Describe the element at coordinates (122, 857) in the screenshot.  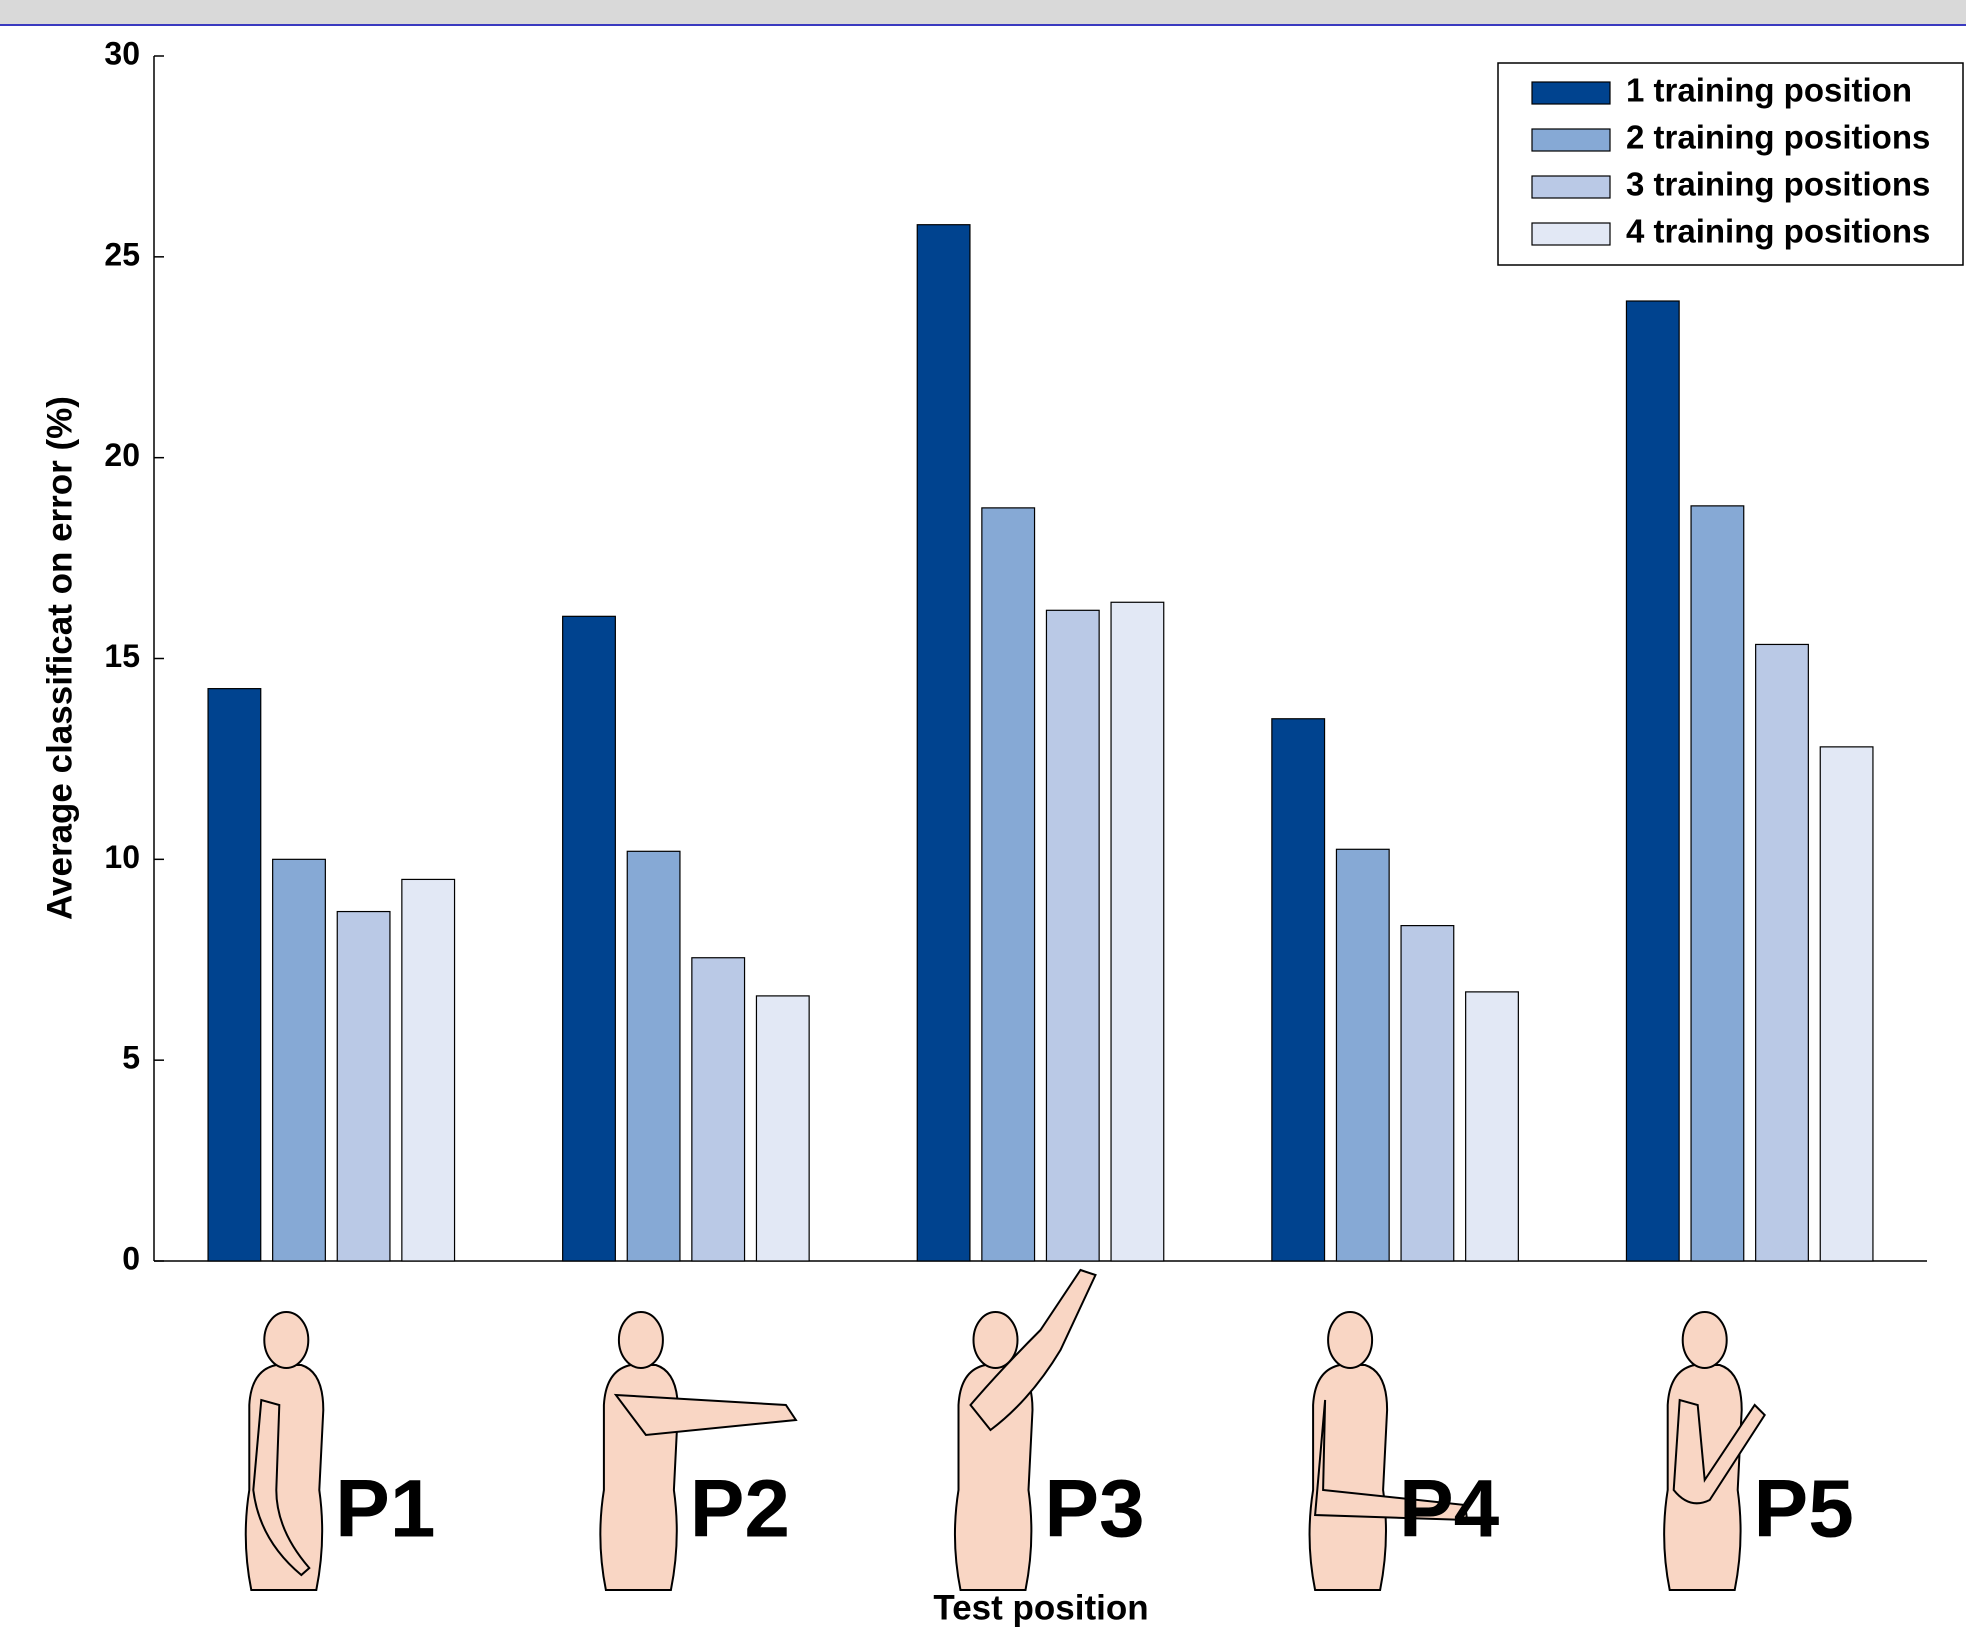
I see `y-tick-label: 10` at that location.